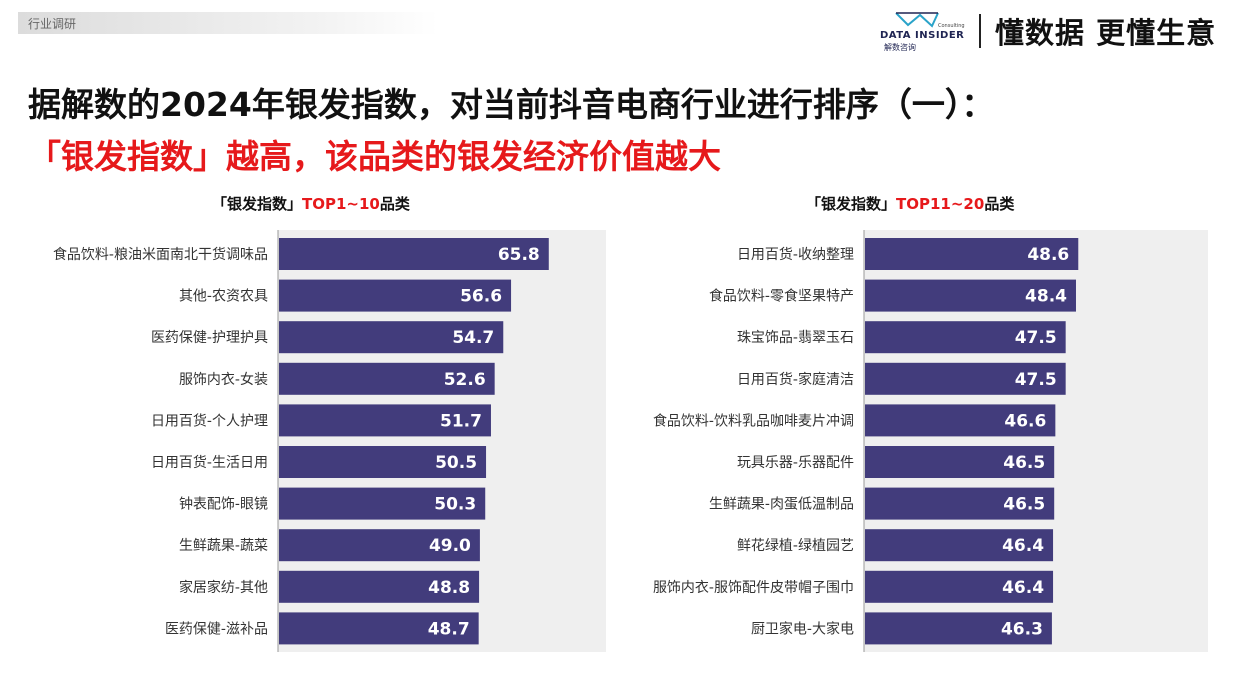 The image size is (1240, 697). I want to click on left-chart-category-label-1: 食品饮料-粮油米面南北干货调味品, so click(160, 254).